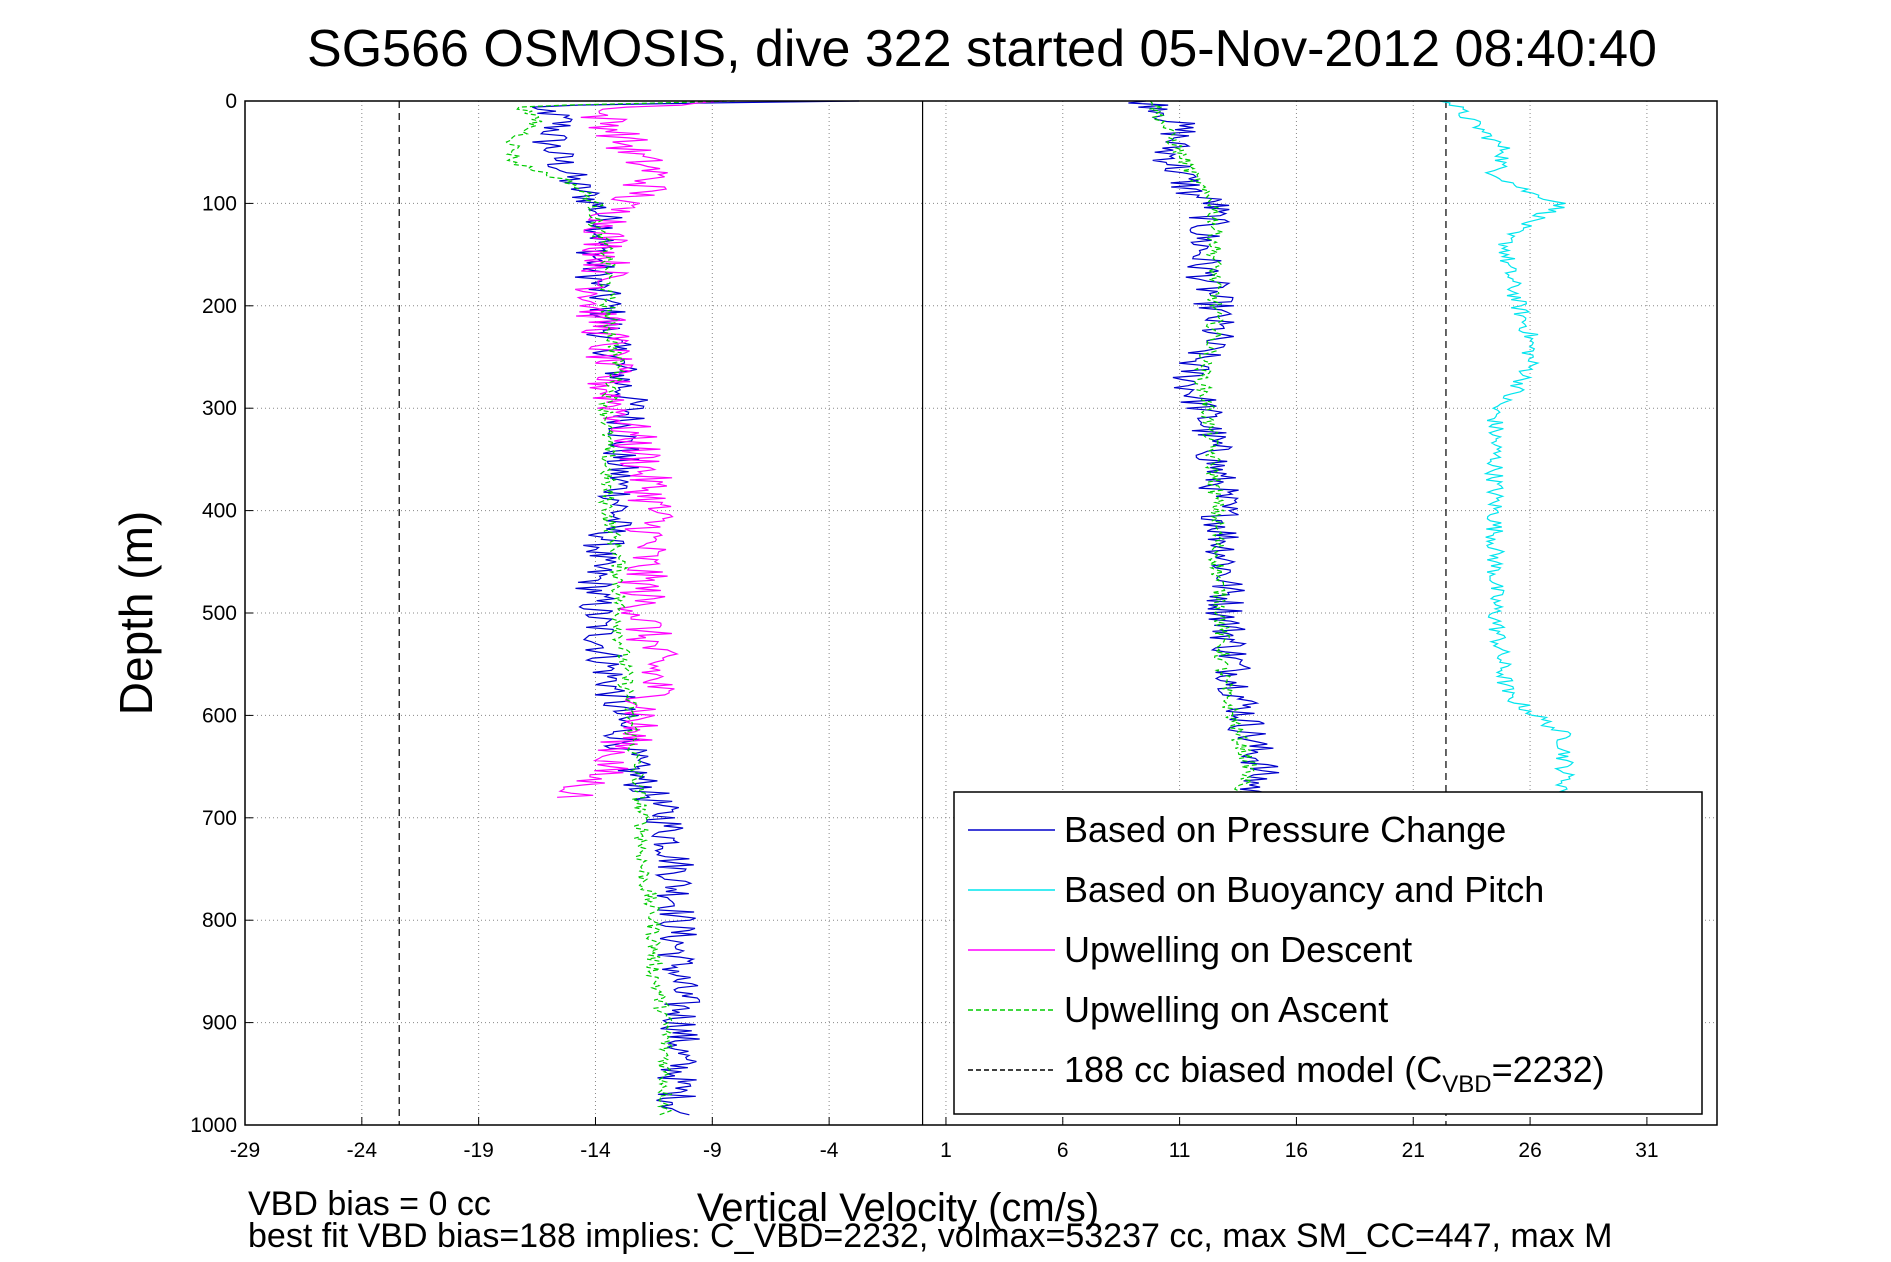 Image resolution: width=1891 pixels, height=1262 pixels. I want to click on x-tick-label: 31, so click(1646, 1150).